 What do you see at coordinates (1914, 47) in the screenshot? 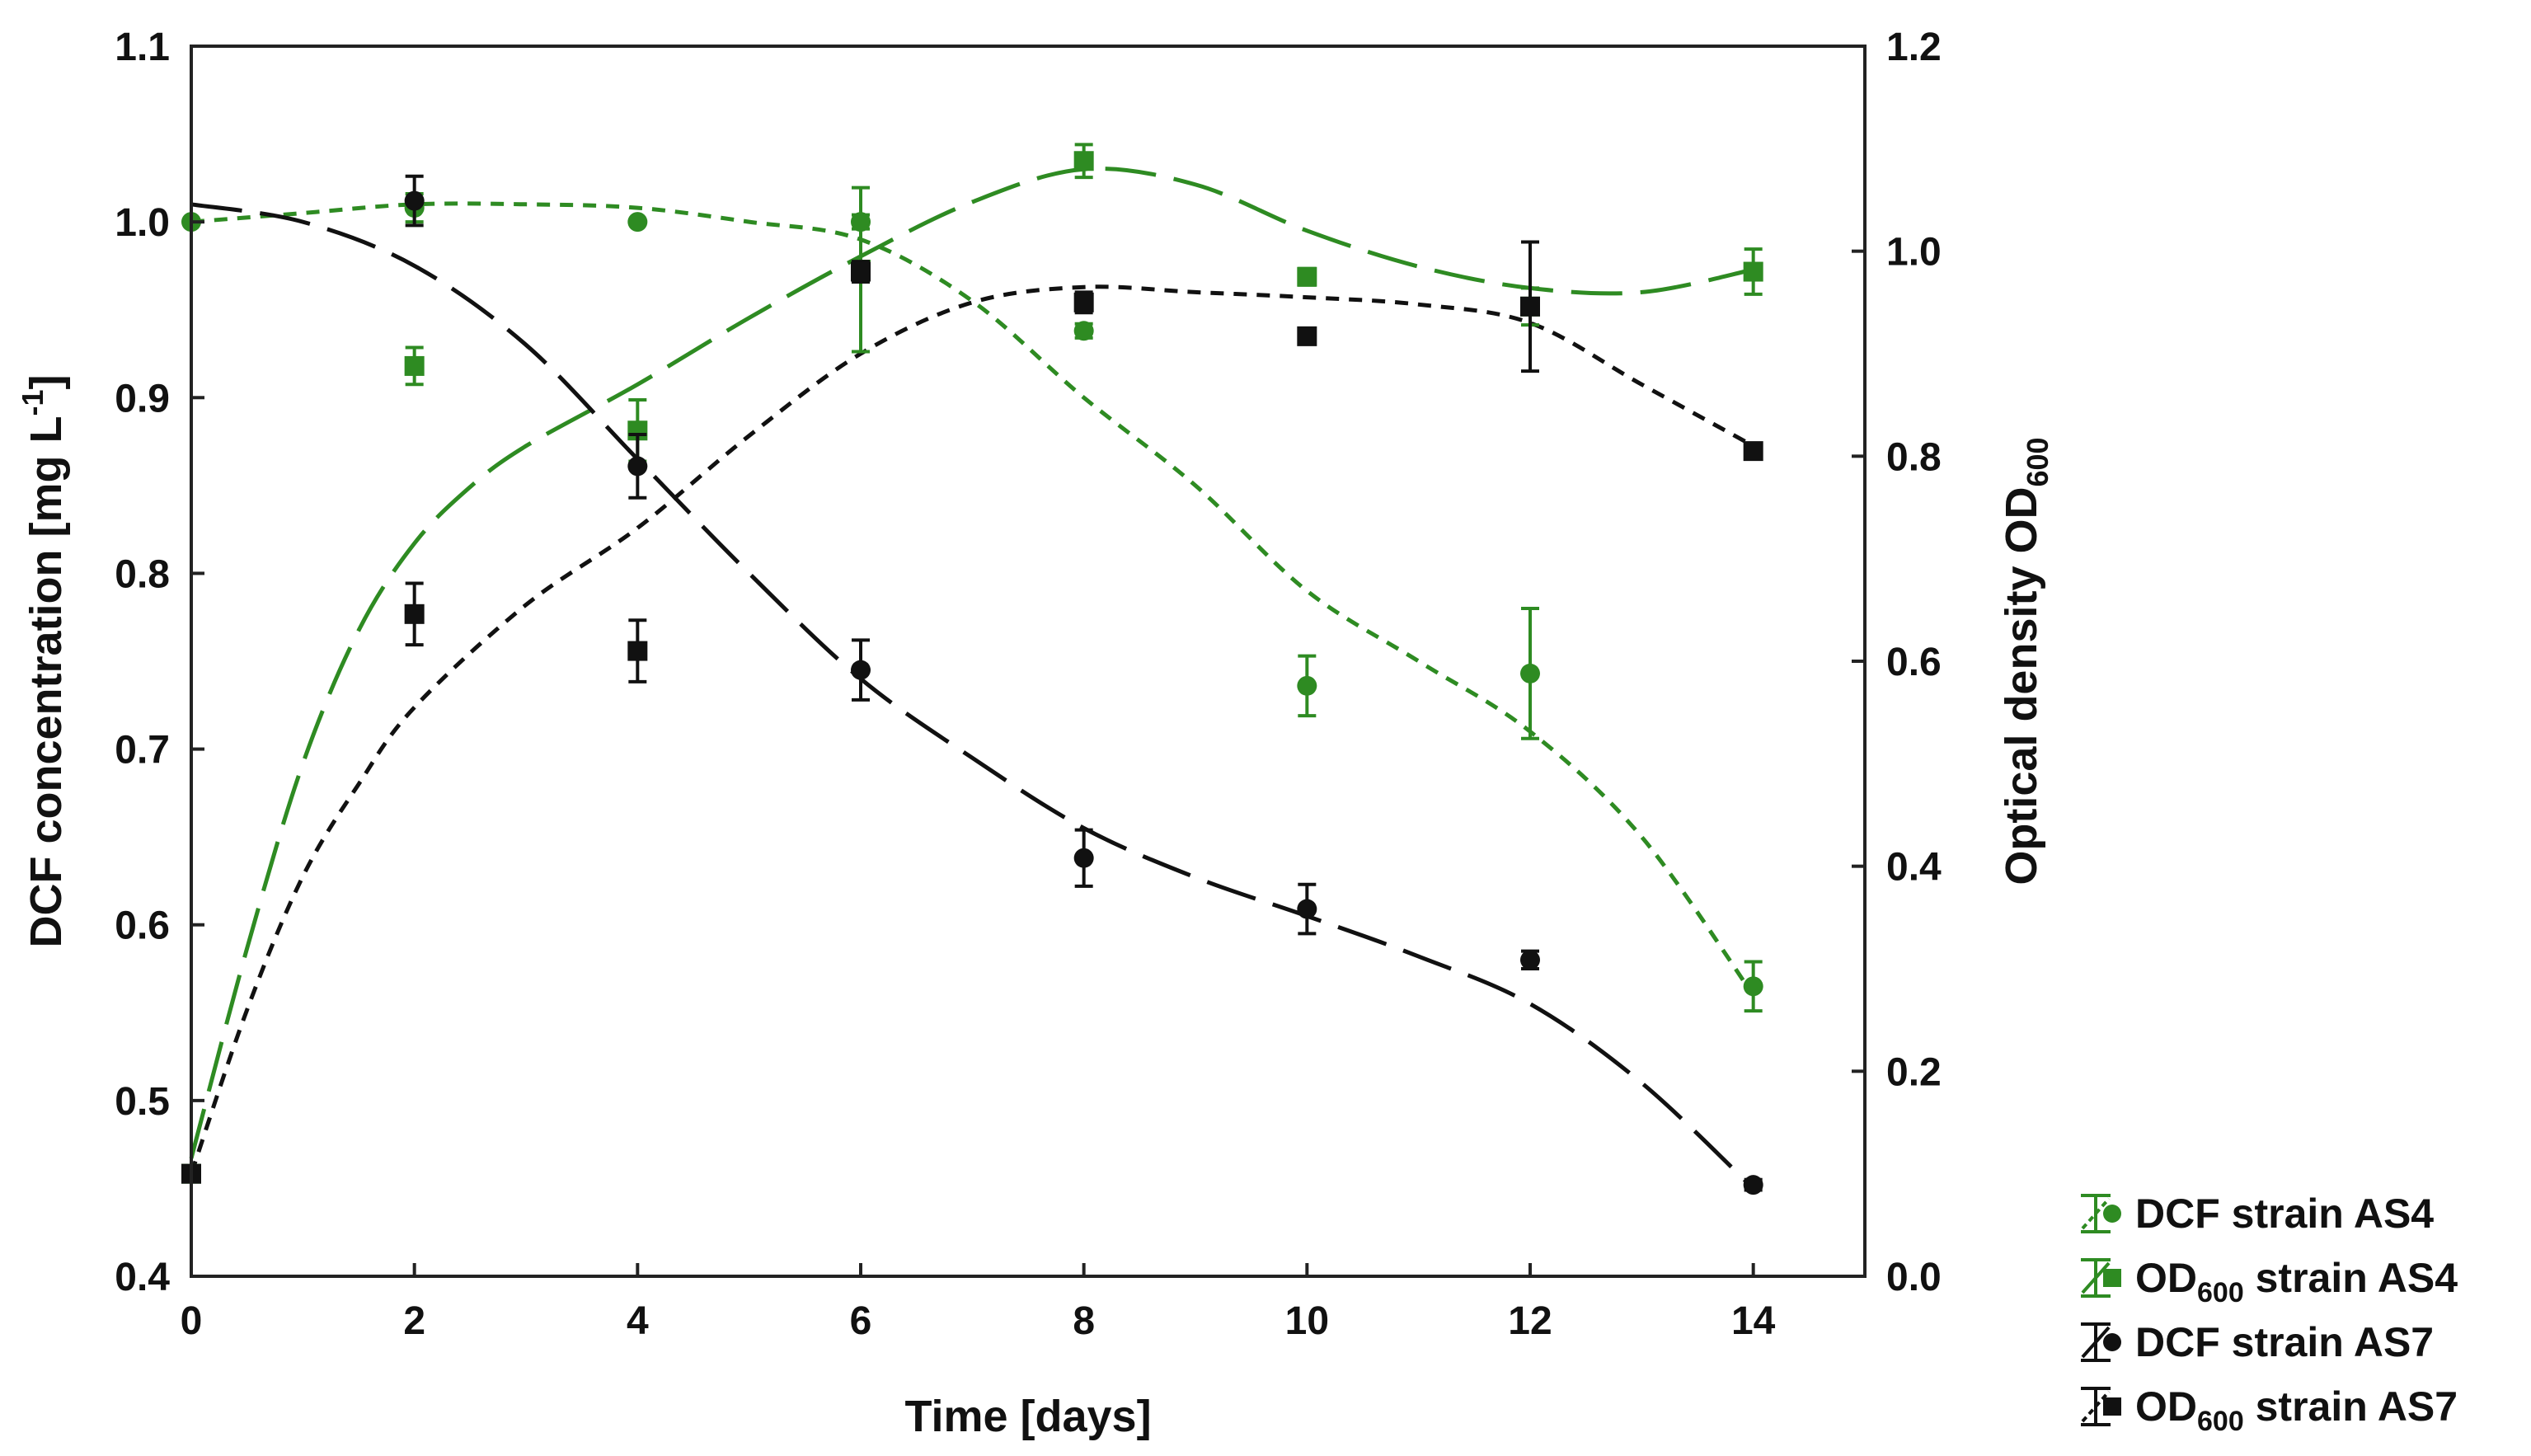
I see `y-right-tick-label: 1.2` at bounding box center [1914, 47].